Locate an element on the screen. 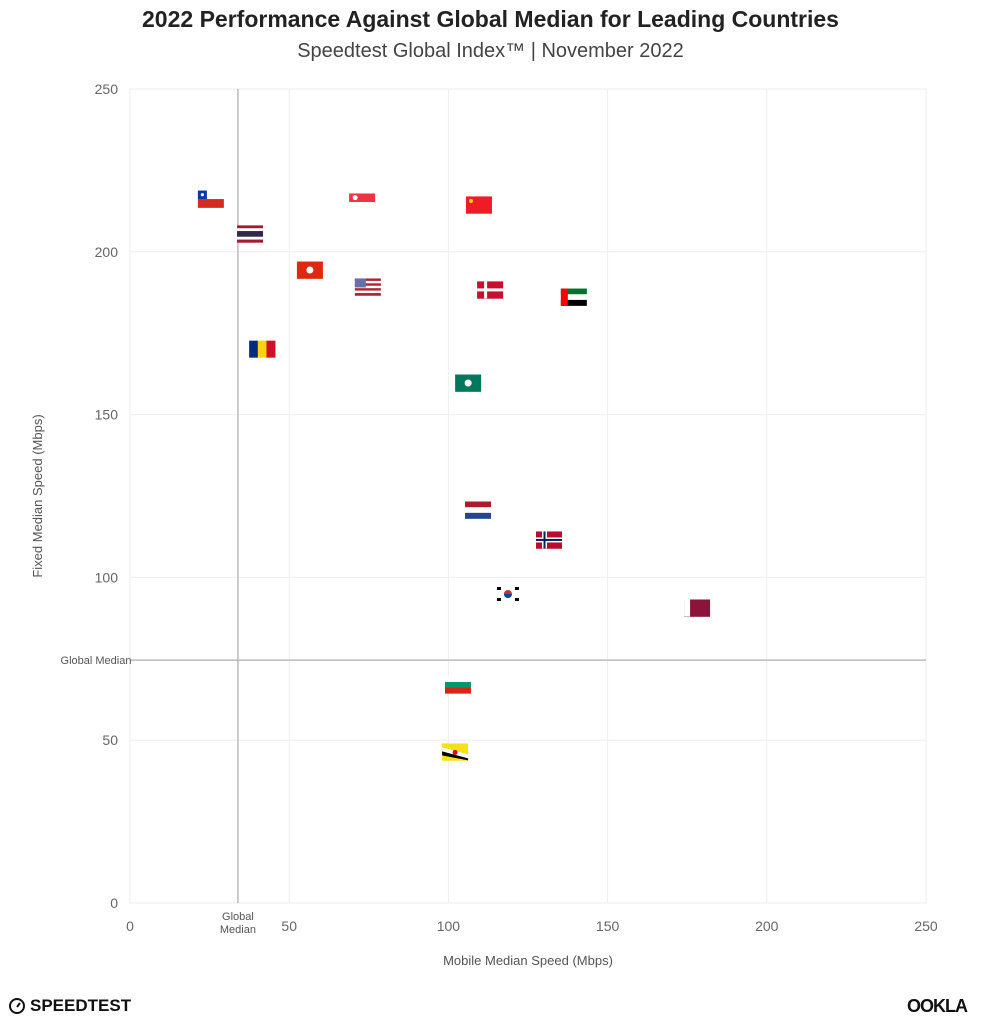 The width and height of the screenshot is (981, 1024). usa-data-point is located at coordinates (367, 287).